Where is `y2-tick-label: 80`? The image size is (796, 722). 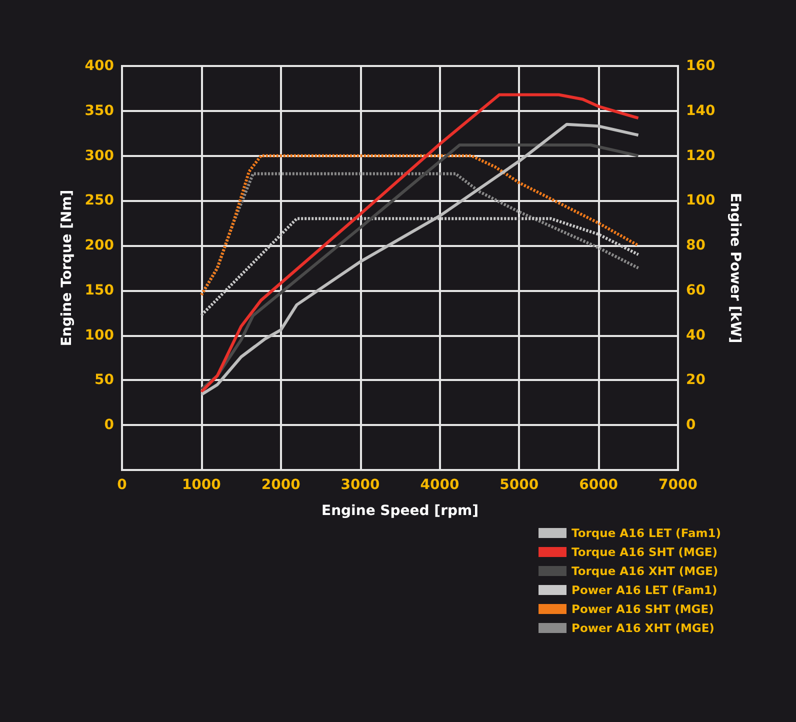 y2-tick-label: 80 is located at coordinates (696, 246).